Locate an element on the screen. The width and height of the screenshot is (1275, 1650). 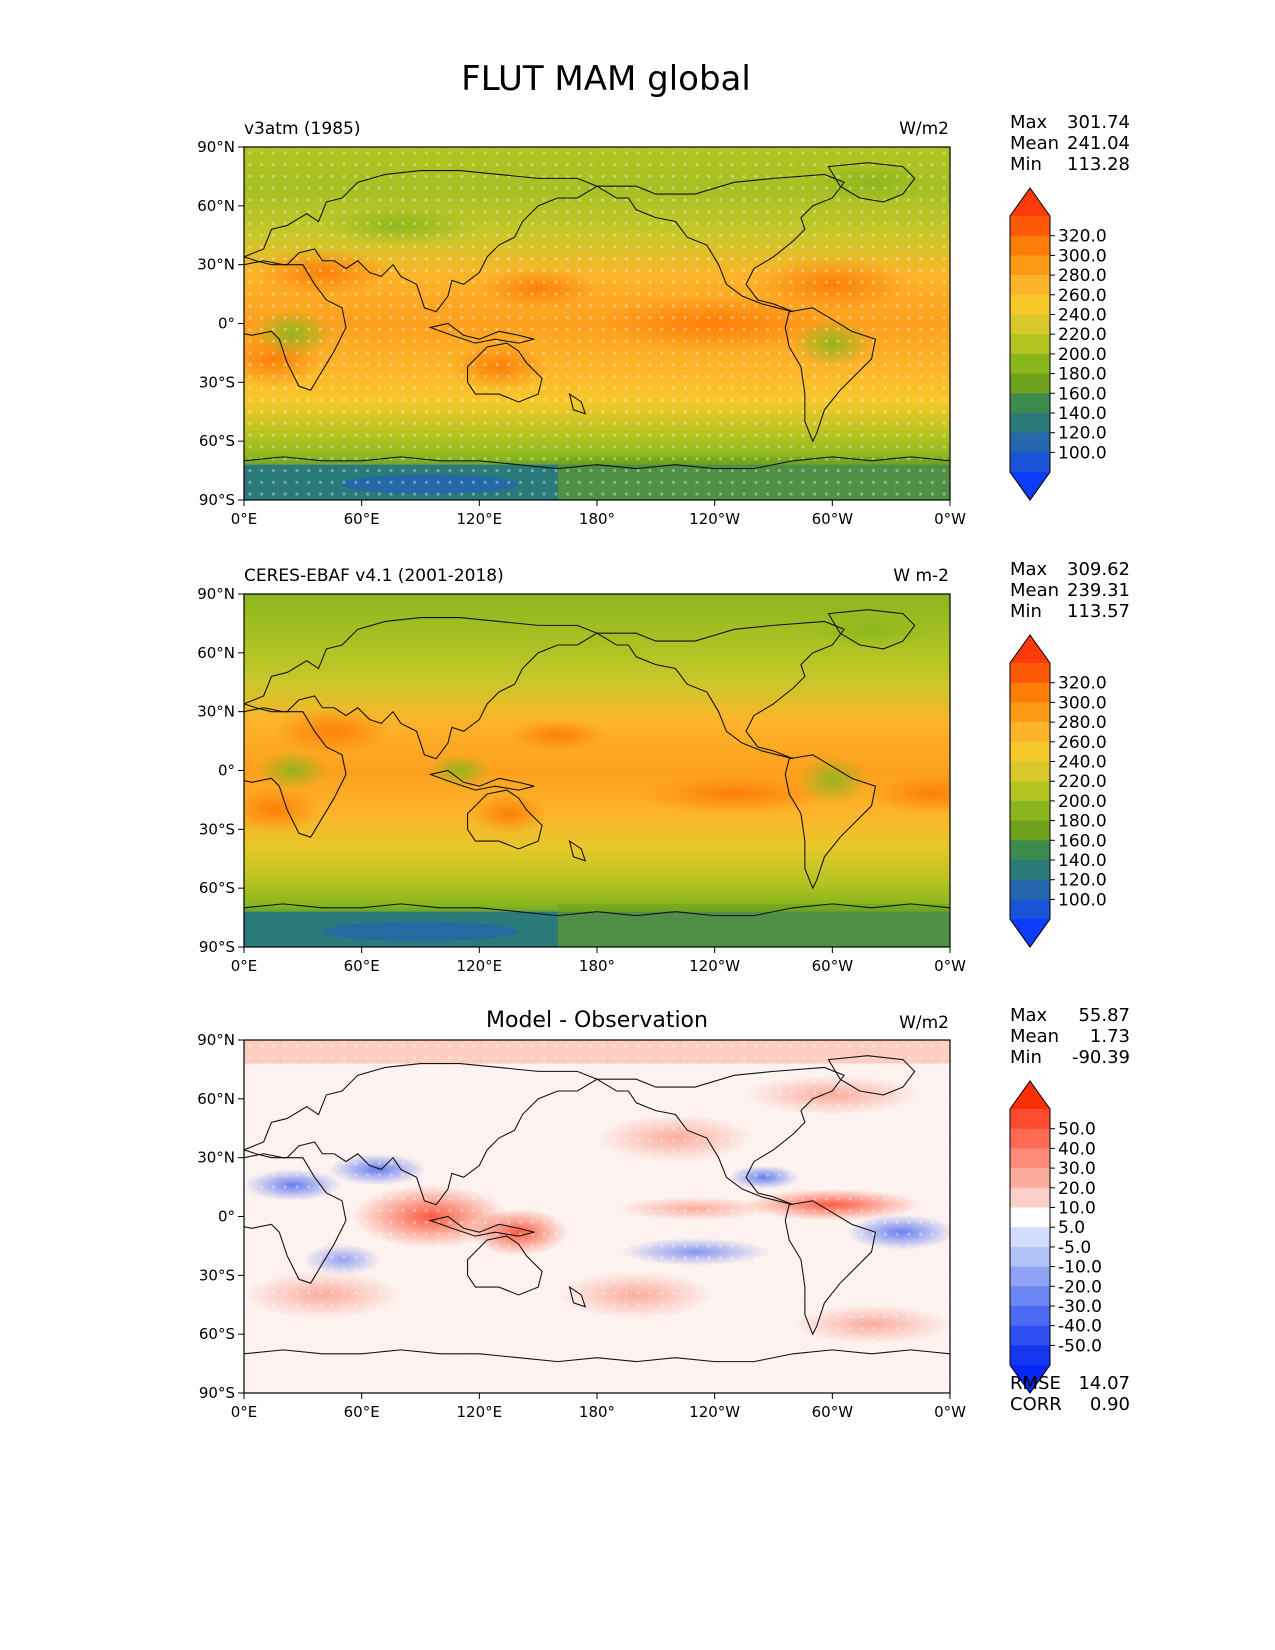
stat-model-mean: 241.04 is located at coordinates (1098, 143).